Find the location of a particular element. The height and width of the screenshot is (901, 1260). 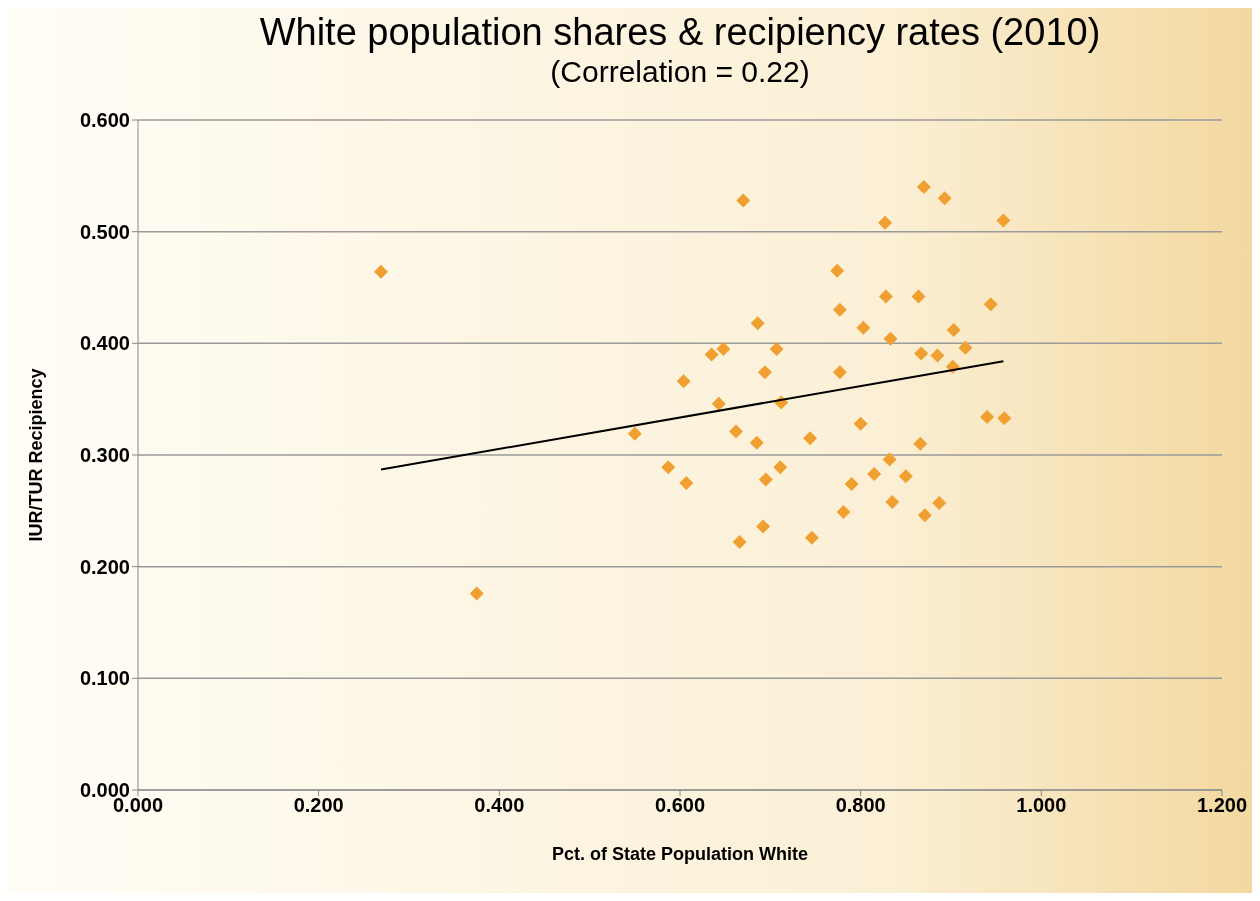

y-tick-label: 0.300 is located at coordinates (104, 455).